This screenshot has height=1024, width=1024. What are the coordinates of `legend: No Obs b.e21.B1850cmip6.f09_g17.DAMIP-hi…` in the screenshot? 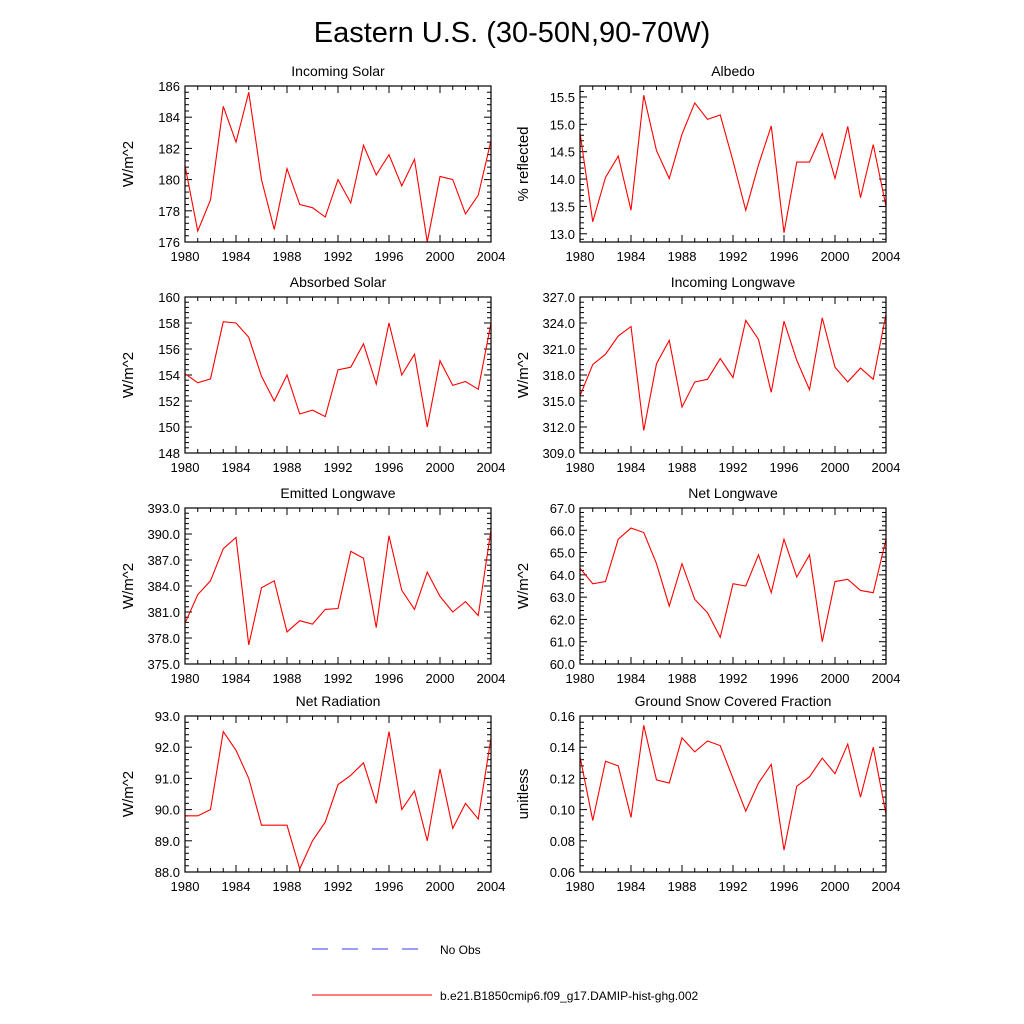 It's located at (505, 973).